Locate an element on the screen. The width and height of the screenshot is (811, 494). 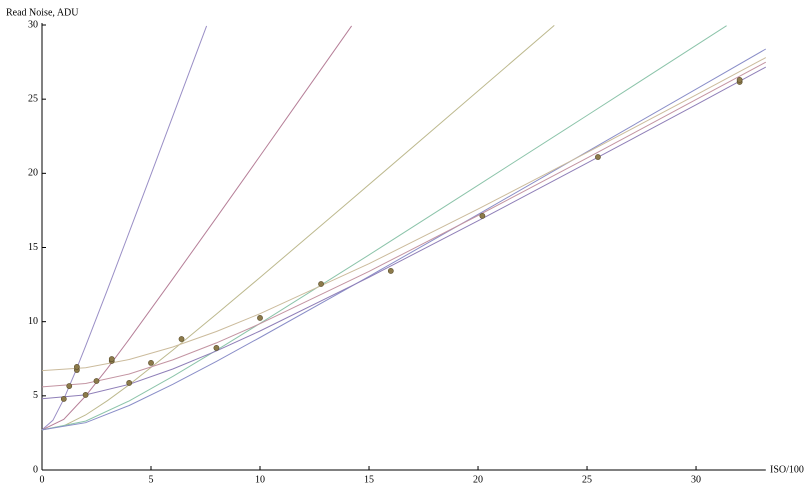
y-tick-label: 20 is located at coordinates (33, 173).